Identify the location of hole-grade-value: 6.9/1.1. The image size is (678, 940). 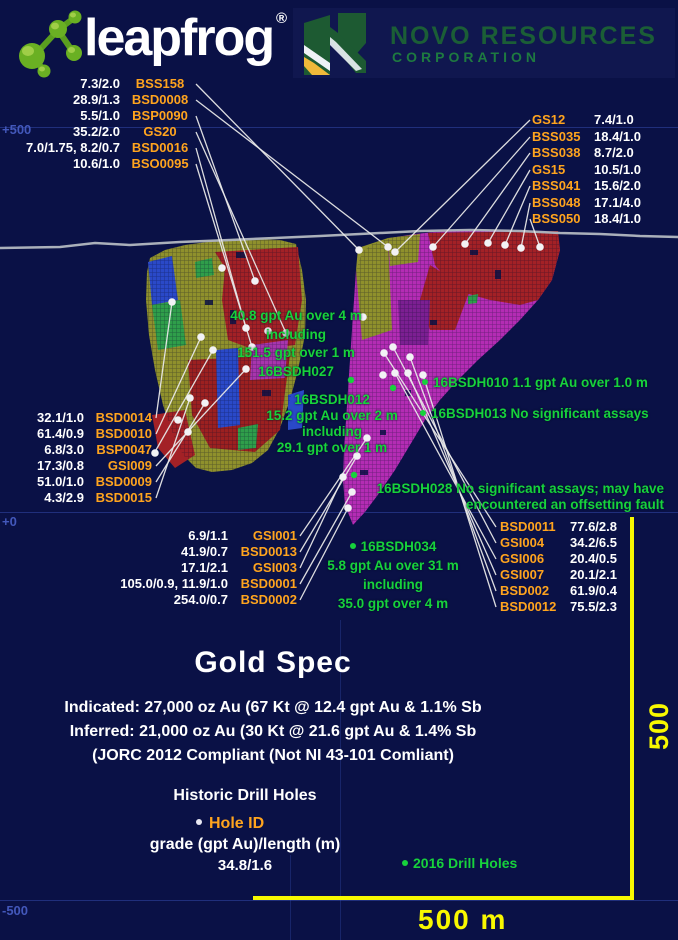
(208, 535).